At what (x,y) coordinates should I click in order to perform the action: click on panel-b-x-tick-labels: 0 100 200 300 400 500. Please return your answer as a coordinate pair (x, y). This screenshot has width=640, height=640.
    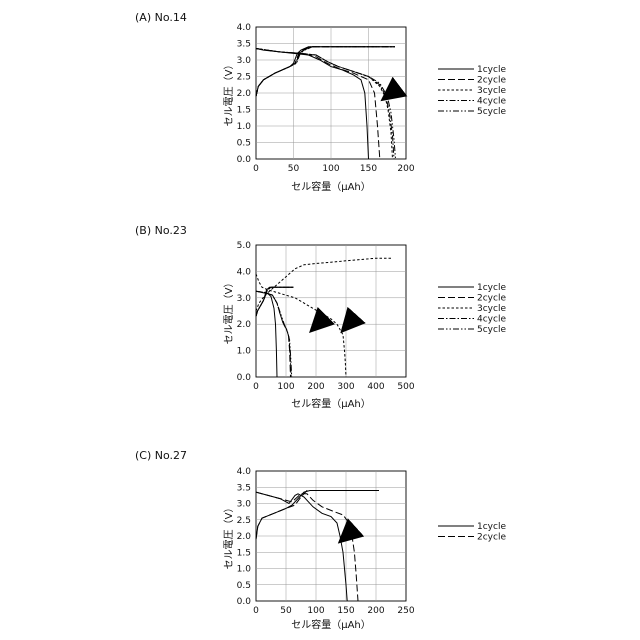
    Looking at the image, I should click on (334, 387).